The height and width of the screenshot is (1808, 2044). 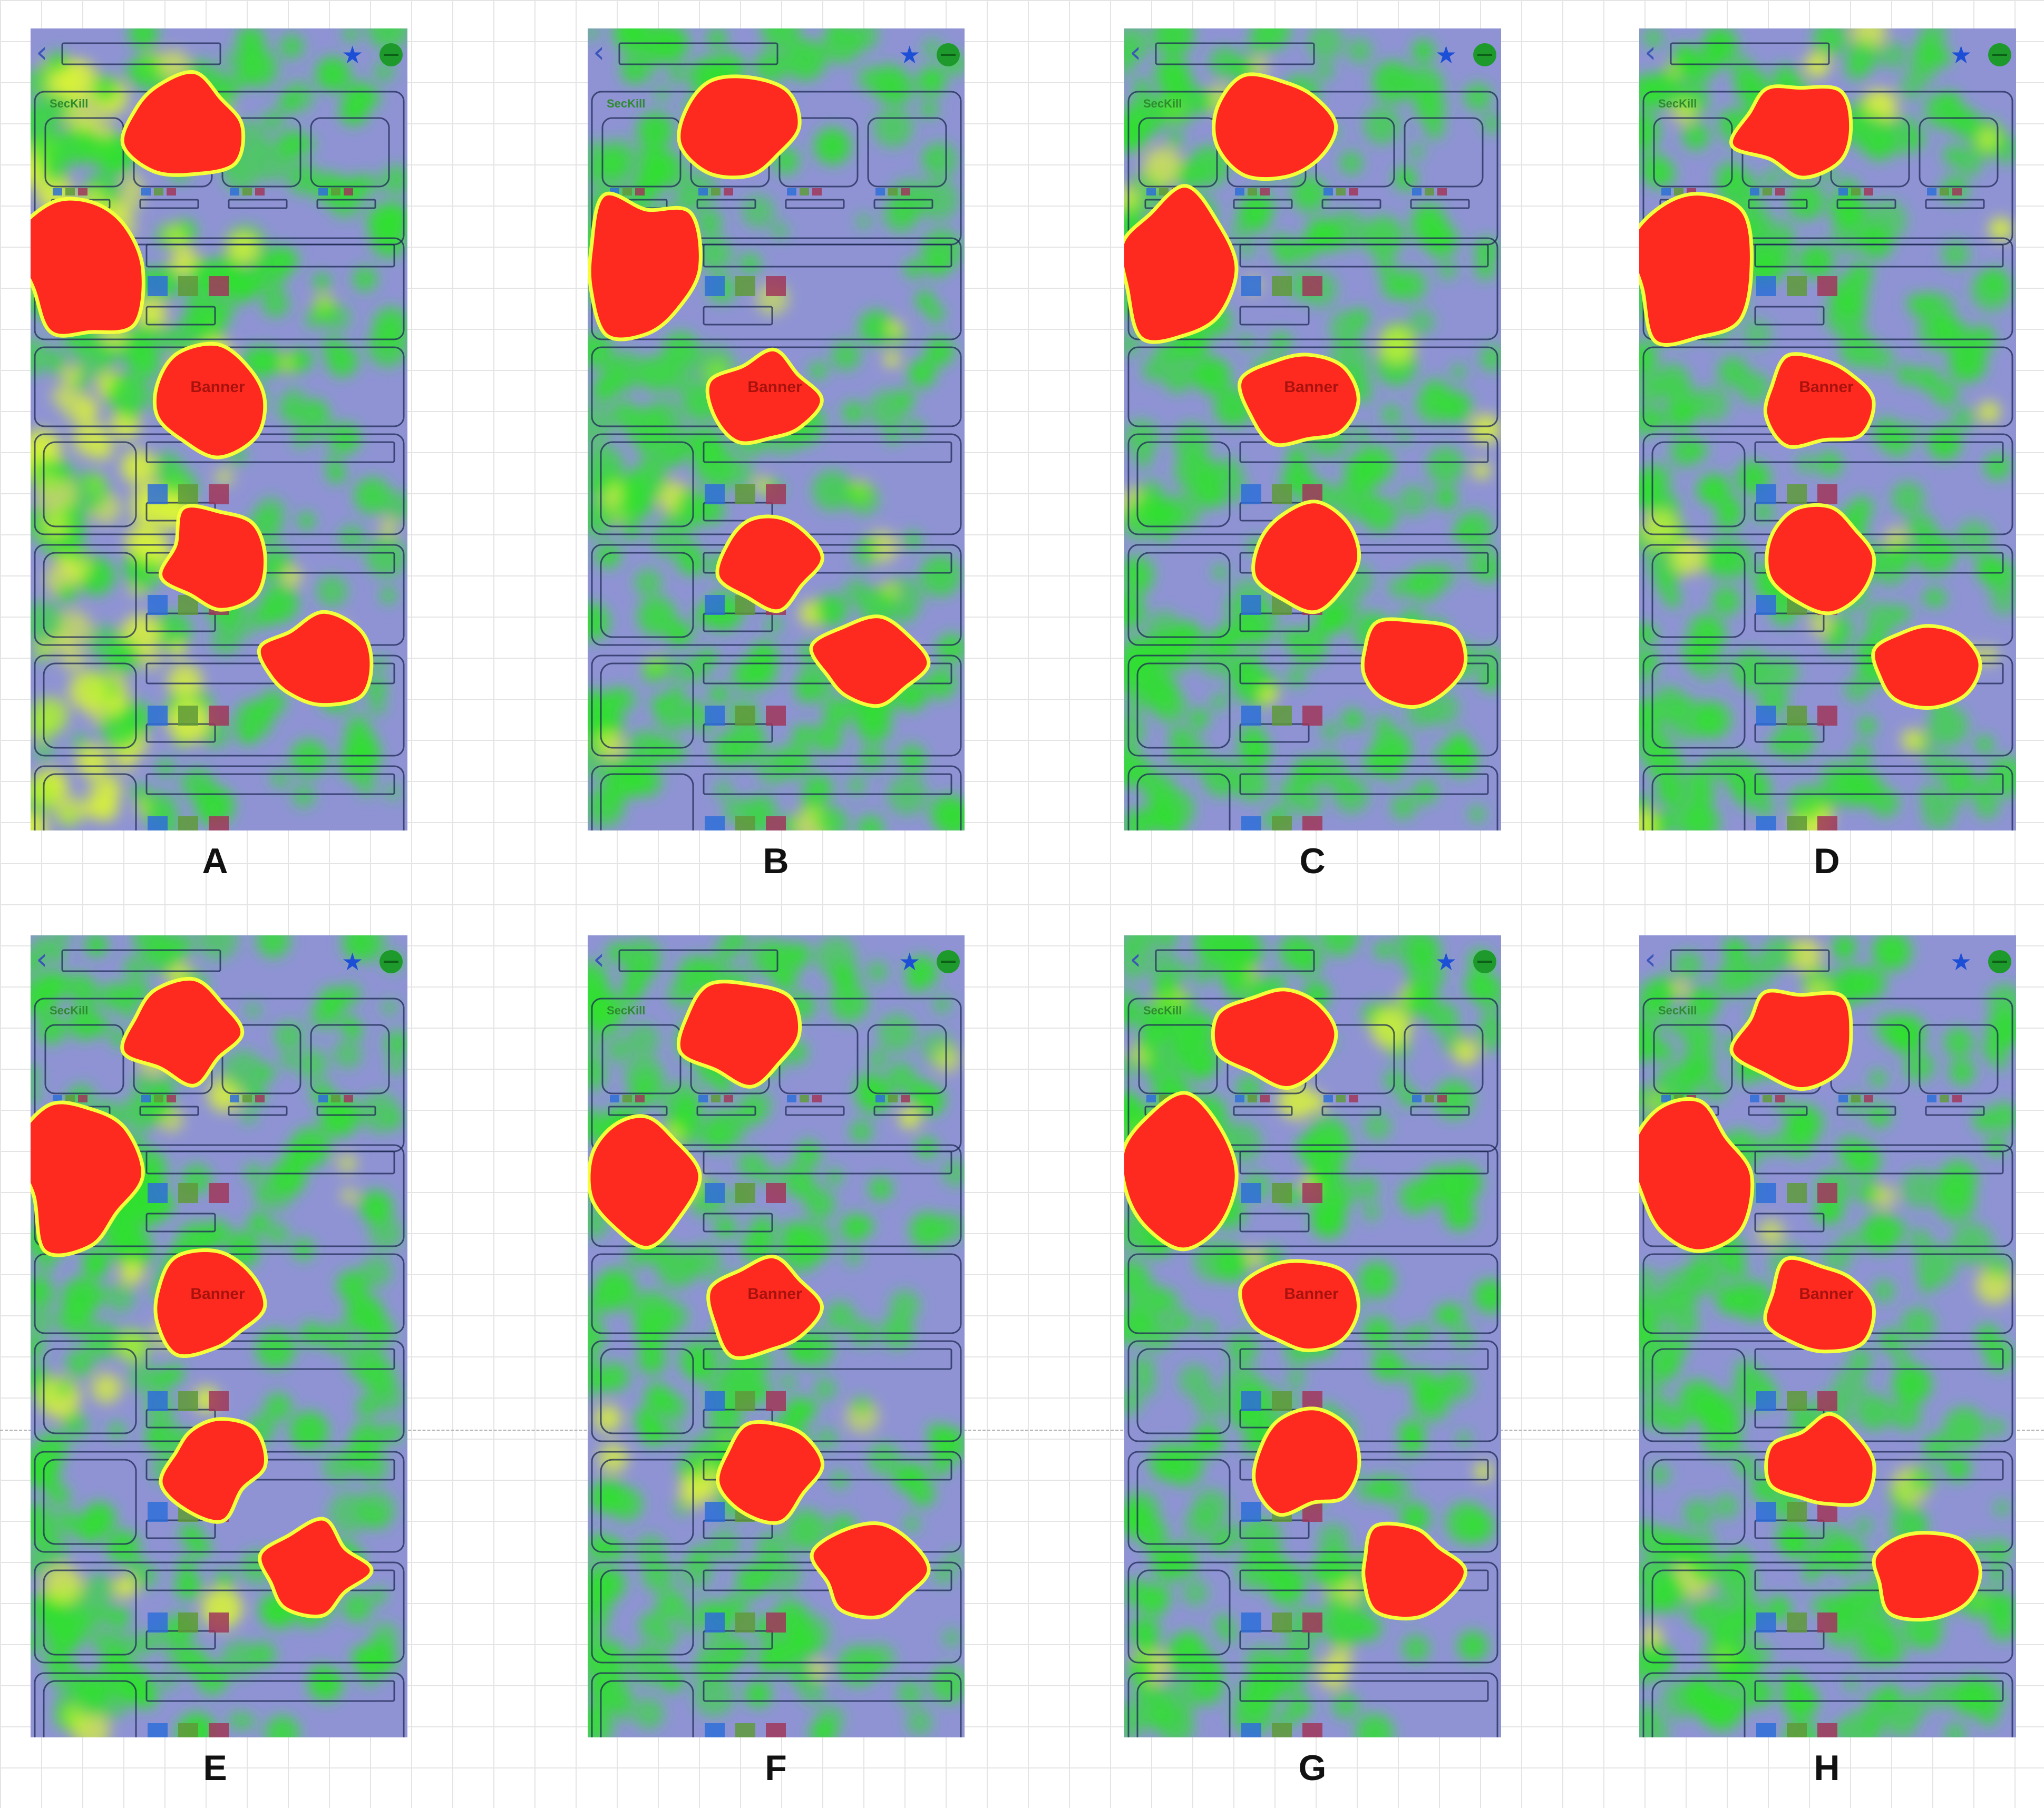 I want to click on heatmap-panel-f: ‹ ★ SecKill Banner, so click(x=776, y=1336).